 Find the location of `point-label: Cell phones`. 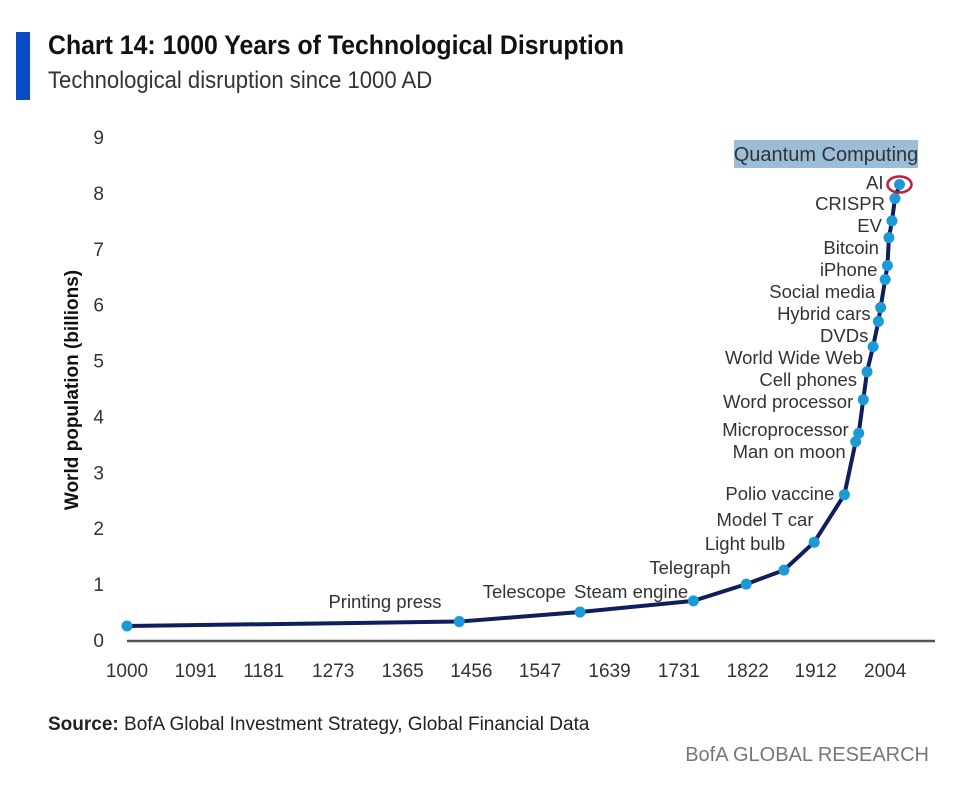

point-label: Cell phones is located at coordinates (808, 379).